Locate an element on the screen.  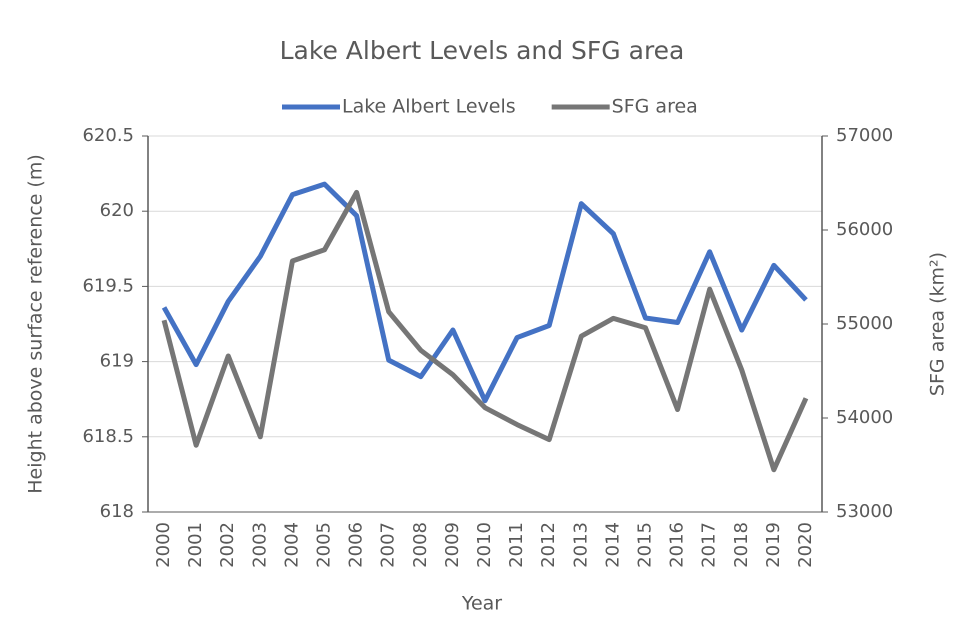
x-tick-label: 2000 is located at coordinates (163, 545).